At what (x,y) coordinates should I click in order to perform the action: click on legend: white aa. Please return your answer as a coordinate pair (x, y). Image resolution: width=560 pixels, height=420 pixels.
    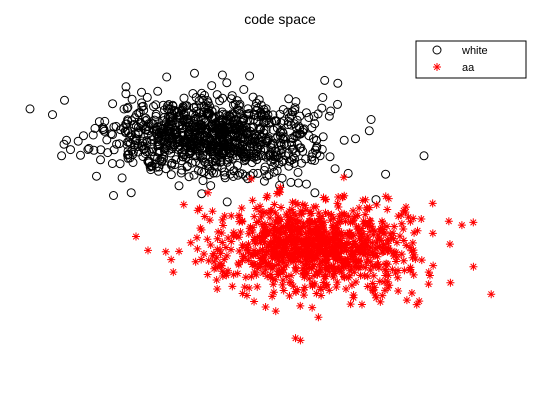
    Looking at the image, I should click on (471, 59).